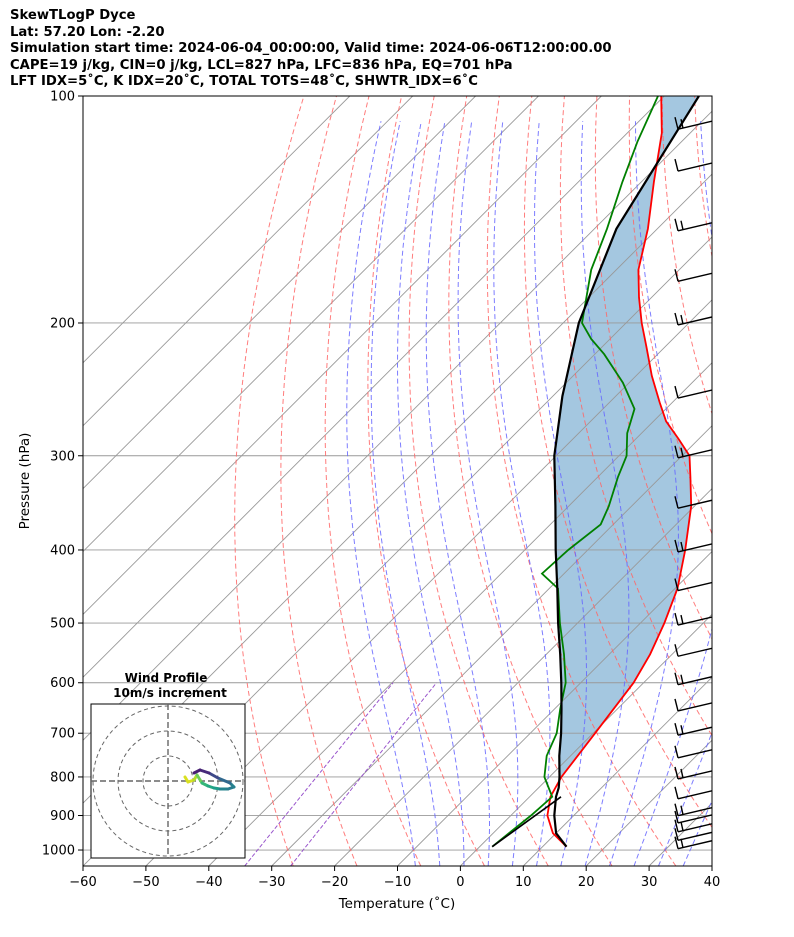  Describe the element at coordinates (619, 472) in the screenshot. I see `temperature-line` at that location.